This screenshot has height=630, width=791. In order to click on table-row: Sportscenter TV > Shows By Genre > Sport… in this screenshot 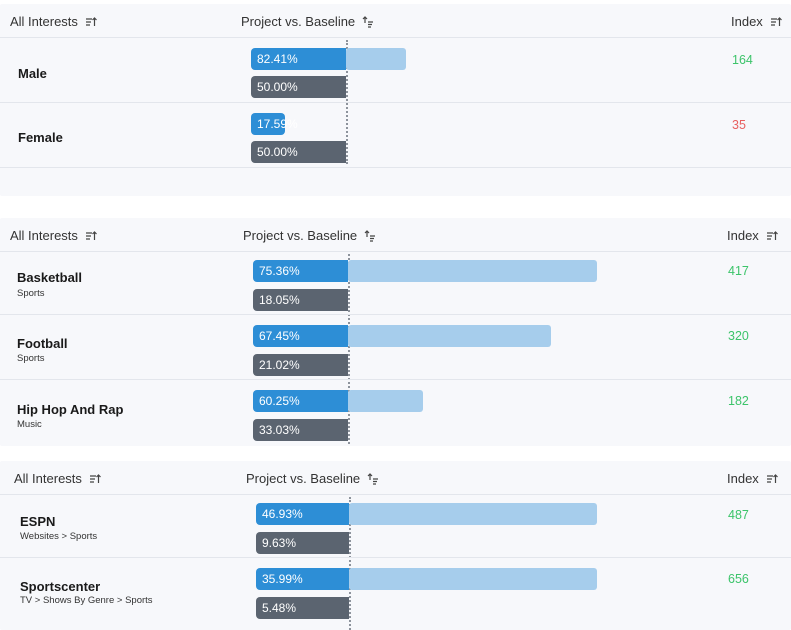, I will do `click(395, 590)`.